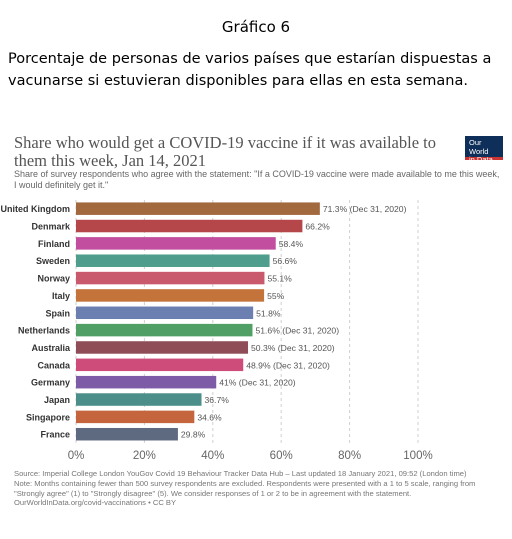 The height and width of the screenshot is (539, 512). What do you see at coordinates (193, 435) in the screenshot?
I see `data-label: 29.8%` at bounding box center [193, 435].